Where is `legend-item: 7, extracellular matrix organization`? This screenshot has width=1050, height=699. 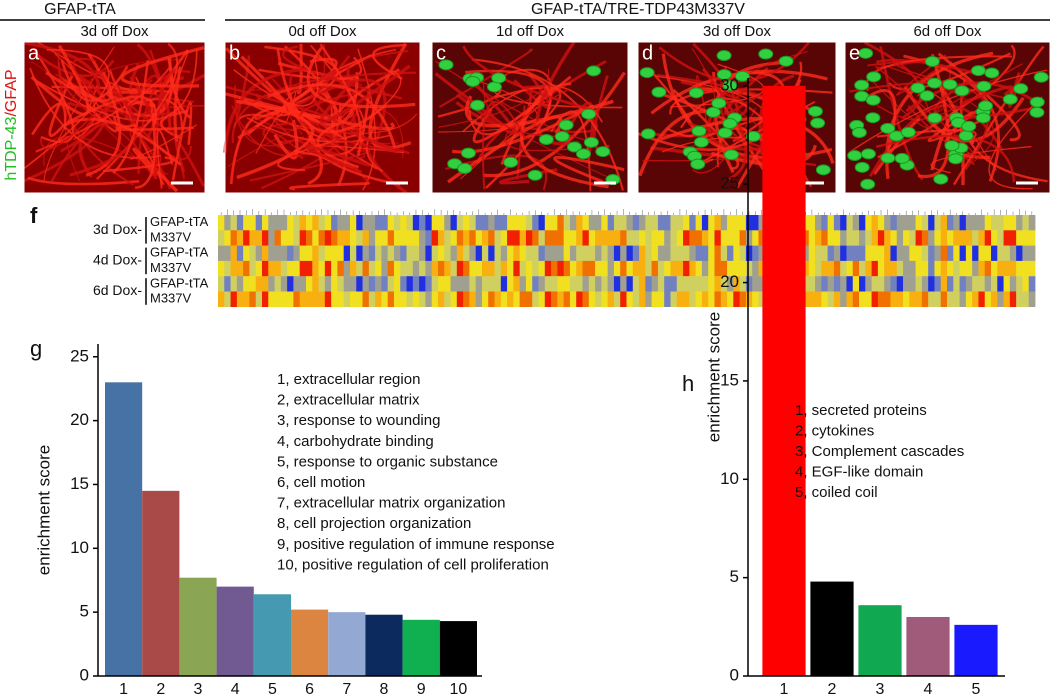
legend-item: 7, extracellular matrix organization is located at coordinates (391, 503).